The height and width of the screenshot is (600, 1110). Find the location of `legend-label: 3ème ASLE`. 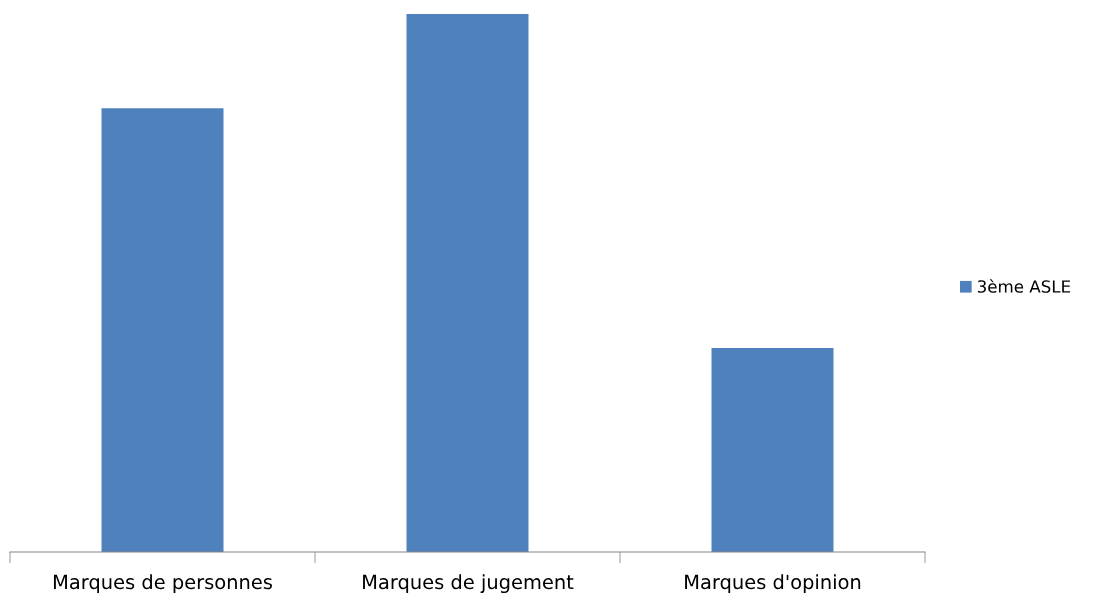

legend-label: 3ème ASLE is located at coordinates (1024, 286).